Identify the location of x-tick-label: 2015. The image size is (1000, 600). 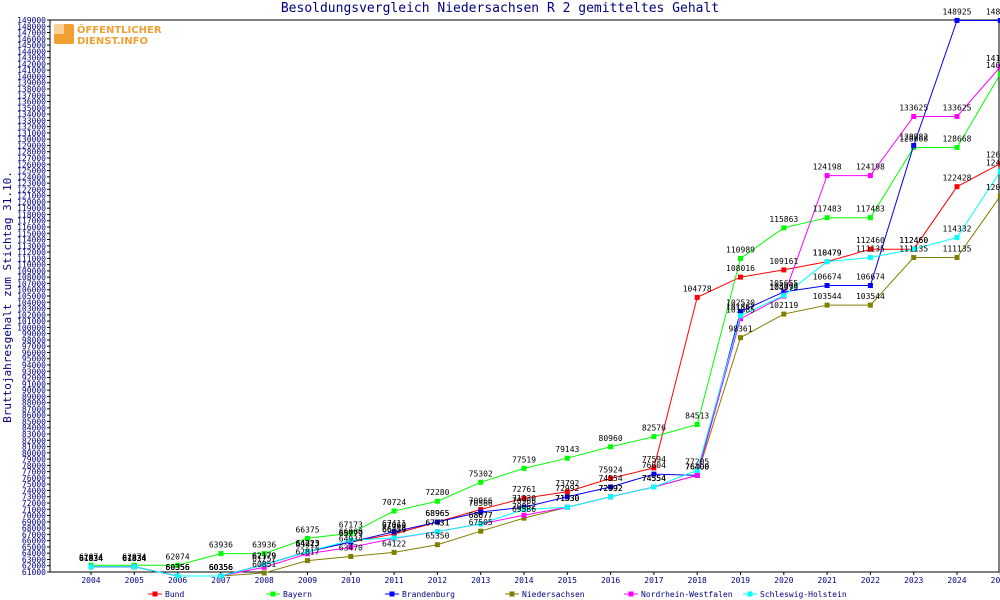
(567, 580).